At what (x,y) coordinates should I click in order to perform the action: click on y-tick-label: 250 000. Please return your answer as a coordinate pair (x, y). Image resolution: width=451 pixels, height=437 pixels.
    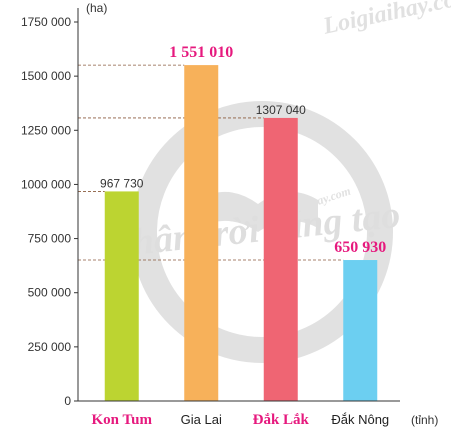
    Looking at the image, I should click on (50, 347).